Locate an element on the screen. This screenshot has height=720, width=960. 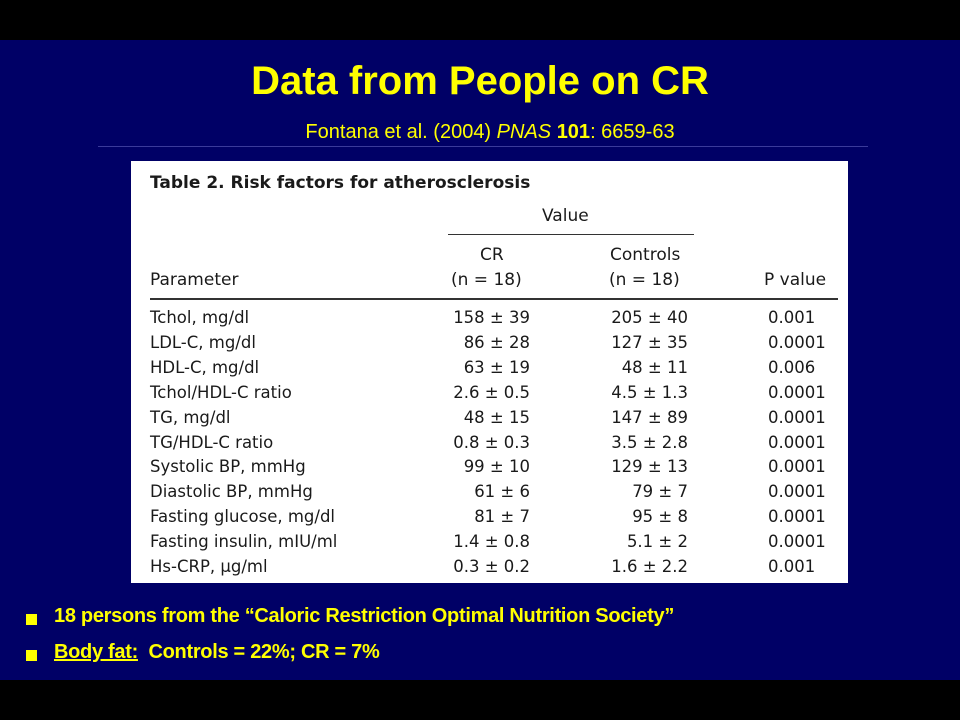
bullet-text: Body fat: Controls = 22%; CR = 7% is located at coordinates (217, 652).